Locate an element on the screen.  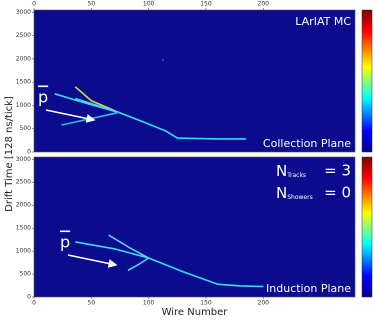
annotation: NTracks is located at coordinates (291, 171).